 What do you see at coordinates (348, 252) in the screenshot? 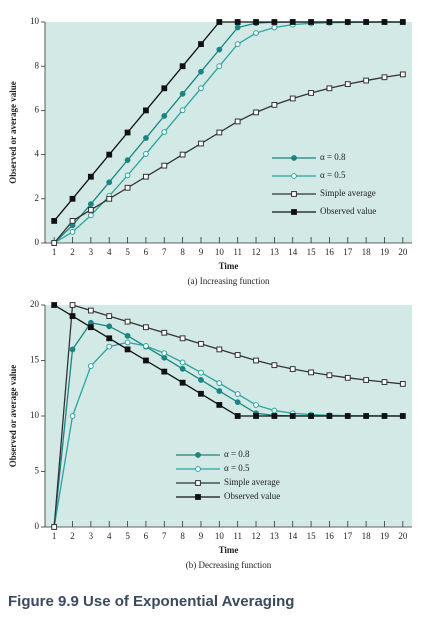
I see `x-tick-label: 17` at bounding box center [348, 252].